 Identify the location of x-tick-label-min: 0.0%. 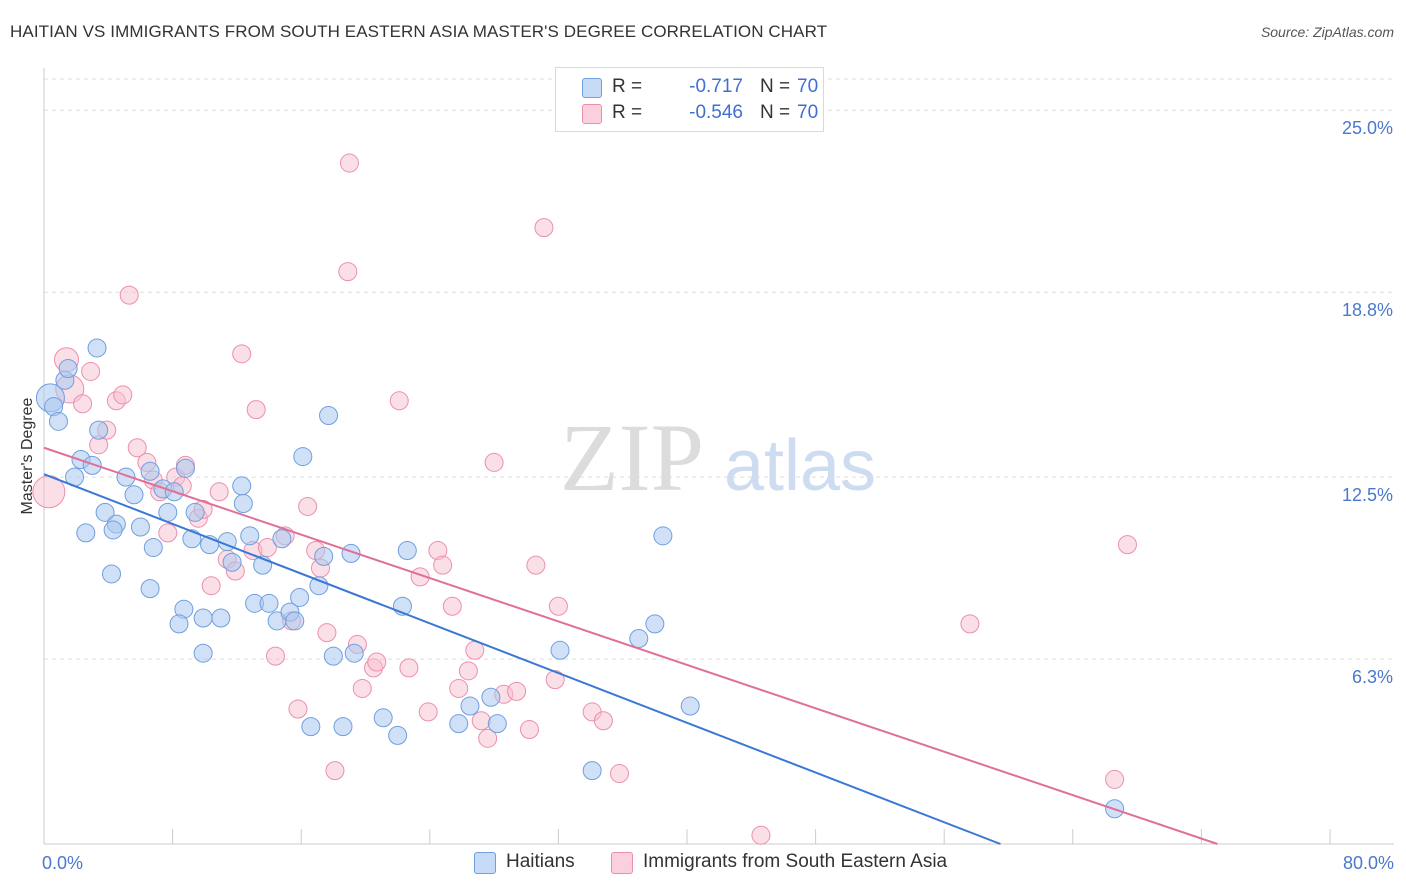
(62, 863).